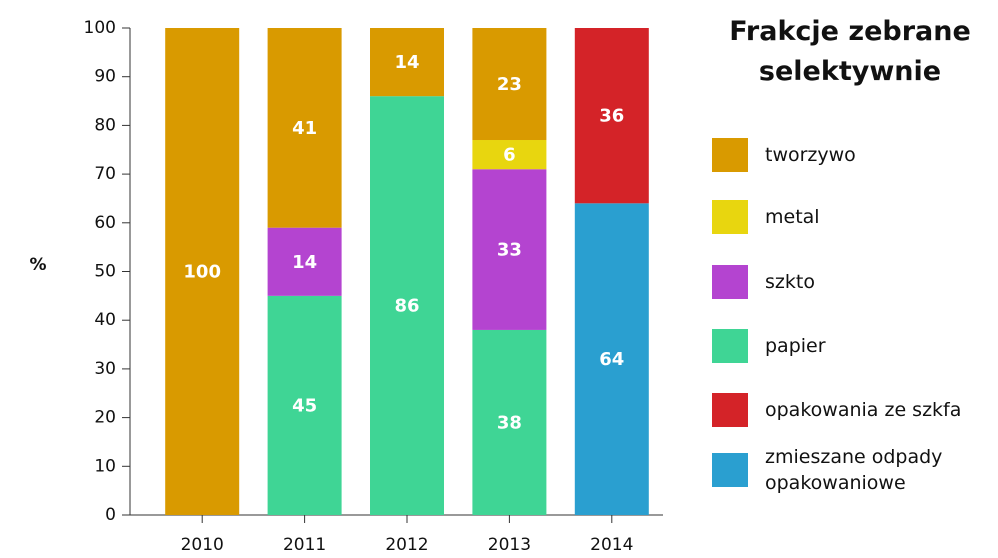  Describe the element at coordinates (105, 320) in the screenshot. I see `y-tick-label: 40` at that location.